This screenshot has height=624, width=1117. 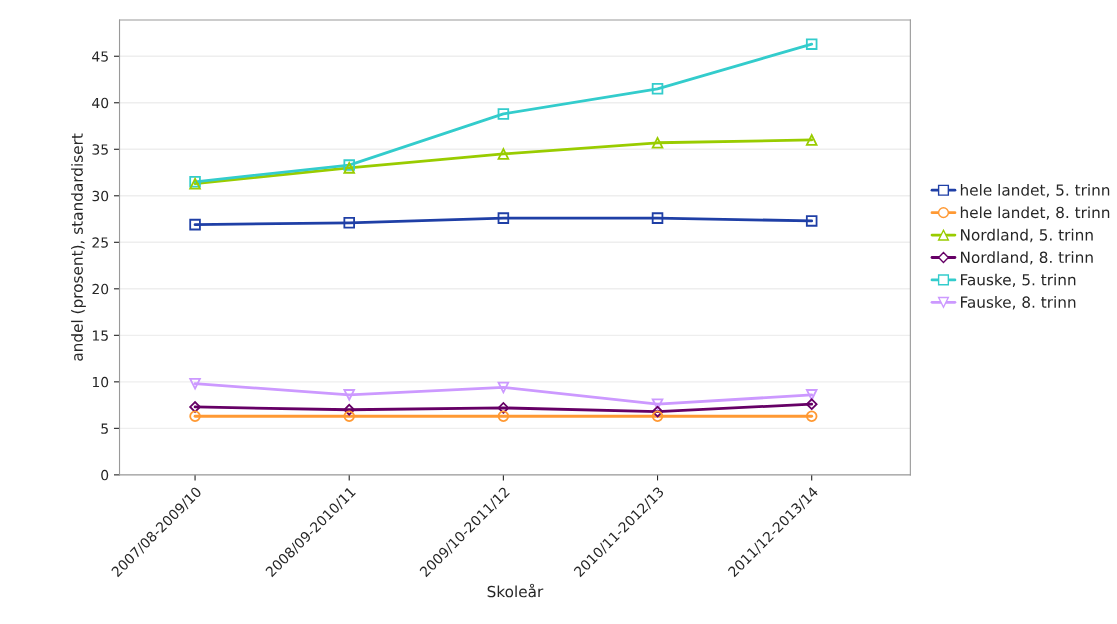 What do you see at coordinates (1027, 235) in the screenshot?
I see `legend-label: Nordland, 5. trinn` at bounding box center [1027, 235].